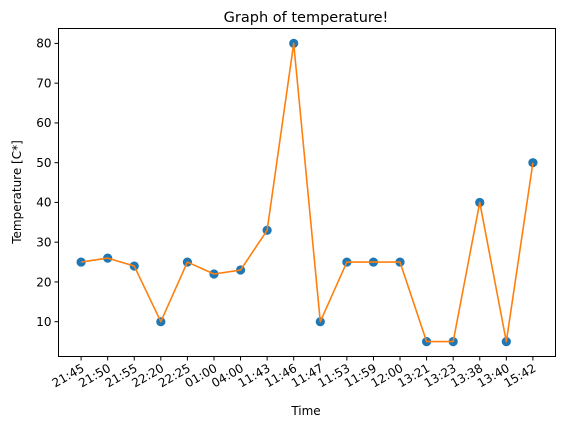 The image size is (566, 430). What do you see at coordinates (43, 123) in the screenshot?
I see `y-tick-label: 60` at bounding box center [43, 123].